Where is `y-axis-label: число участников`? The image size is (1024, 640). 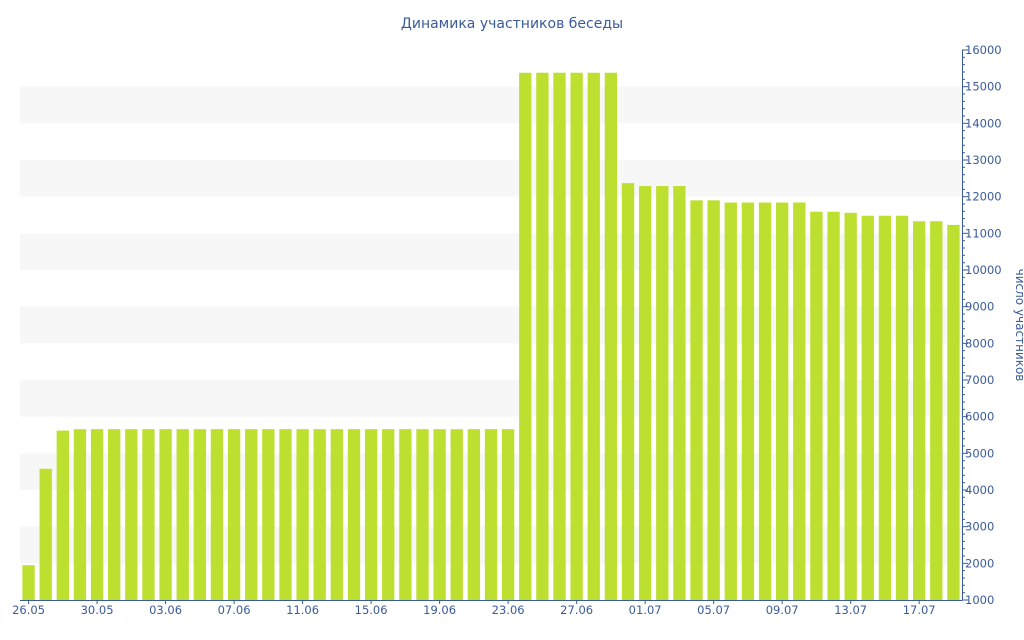 y-axis-label: число участников is located at coordinates (1018, 325).